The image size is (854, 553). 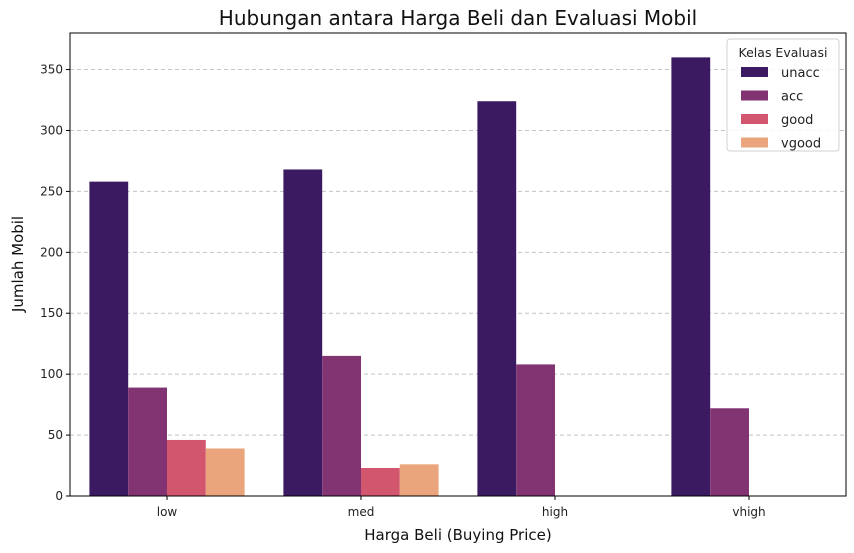 What do you see at coordinates (55, 283) in the screenshot?
I see `y-axis: 0 50 100 150 200 250 300 350` at bounding box center [55, 283].